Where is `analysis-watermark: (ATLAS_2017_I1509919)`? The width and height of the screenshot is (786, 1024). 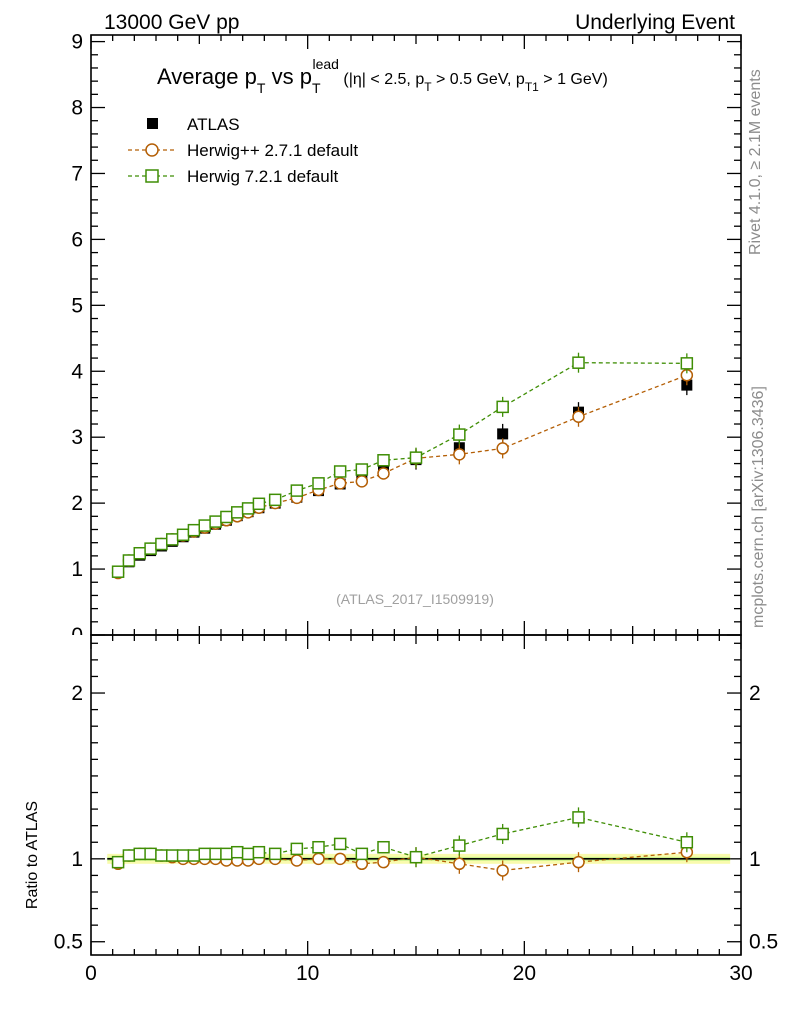
analysis-watermark: (ATLAS_2017_I1509919) is located at coordinates (415, 599).